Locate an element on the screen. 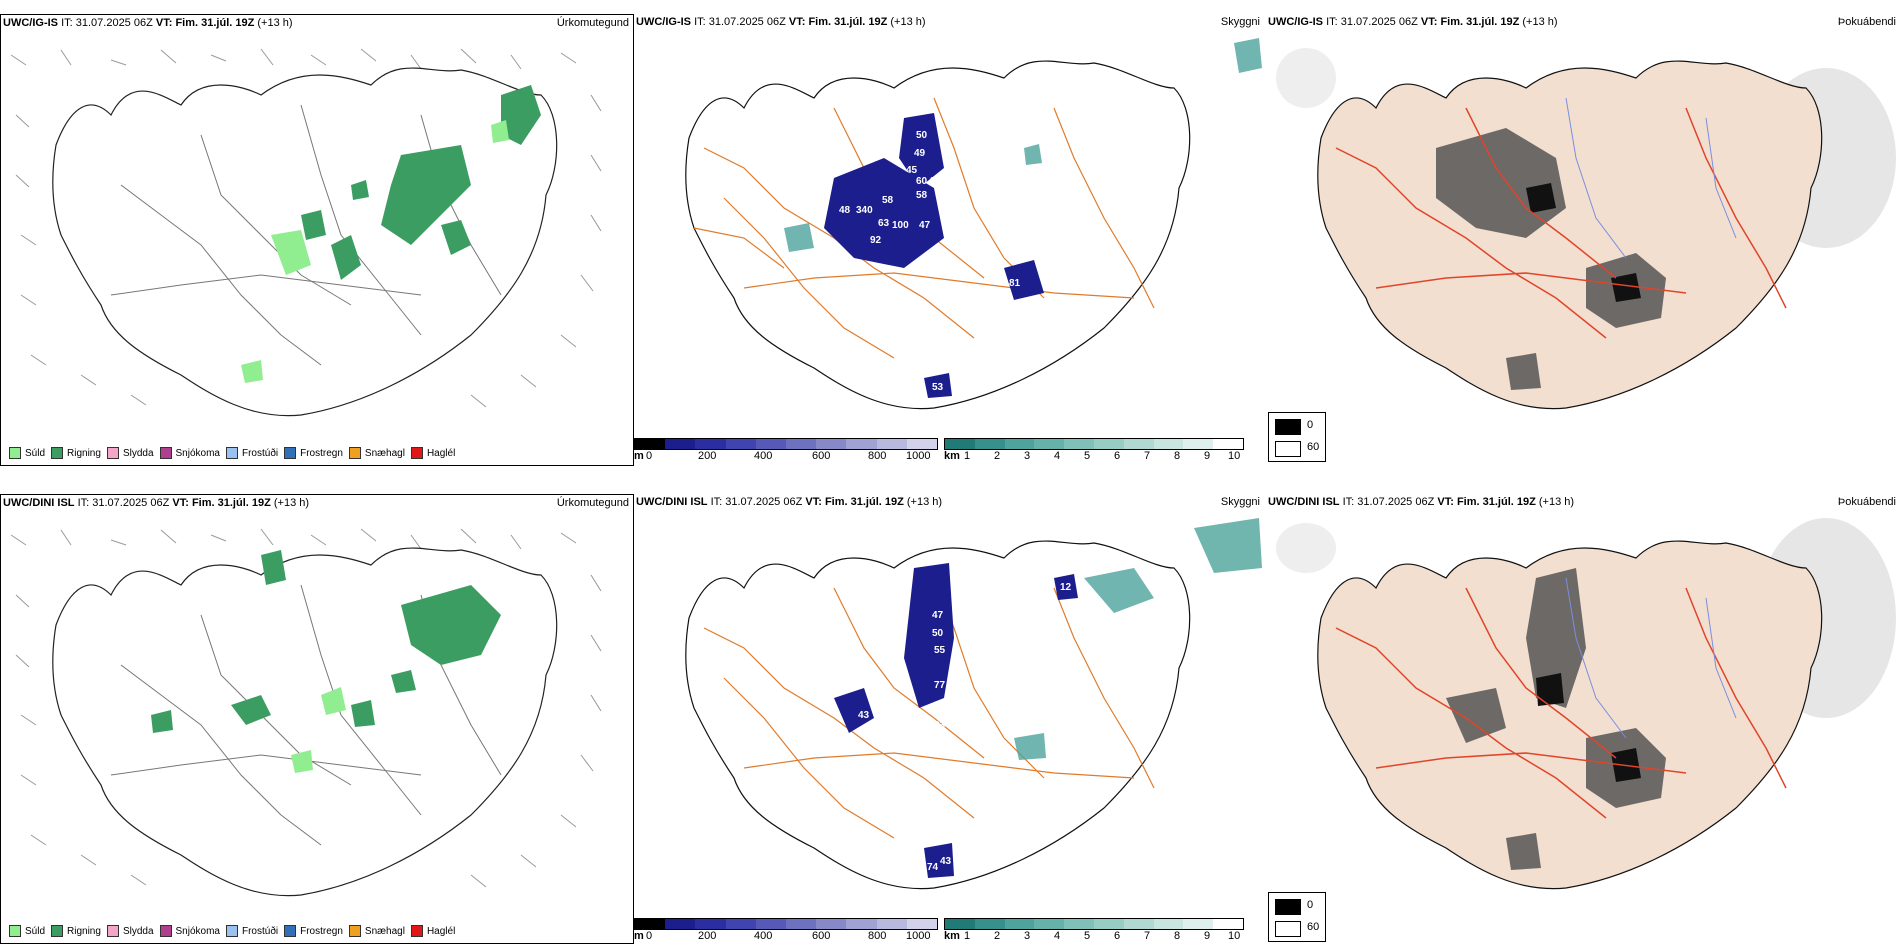 This screenshot has height=950, width=1900. model-name: UWC/DINI ISL is located at coordinates (39, 503).